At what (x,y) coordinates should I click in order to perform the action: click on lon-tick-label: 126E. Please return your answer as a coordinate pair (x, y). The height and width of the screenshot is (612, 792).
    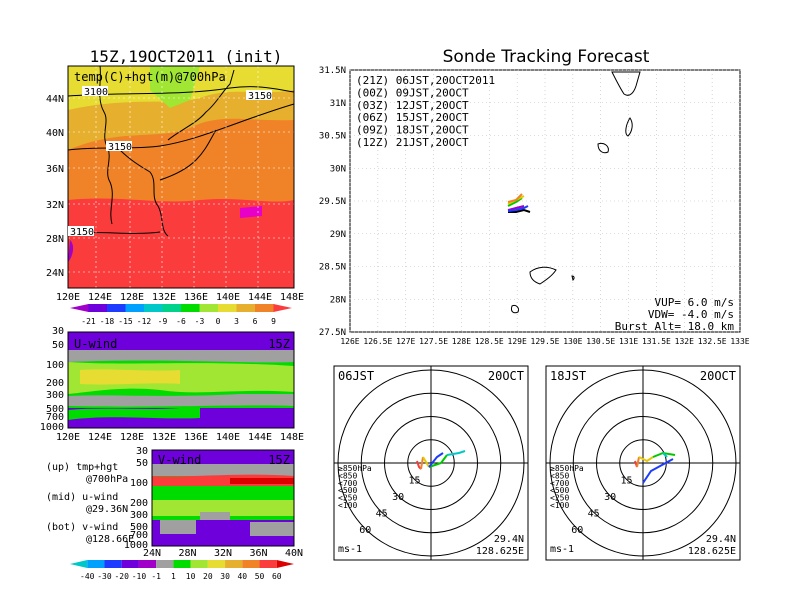
    Looking at the image, I should click on (349, 341).